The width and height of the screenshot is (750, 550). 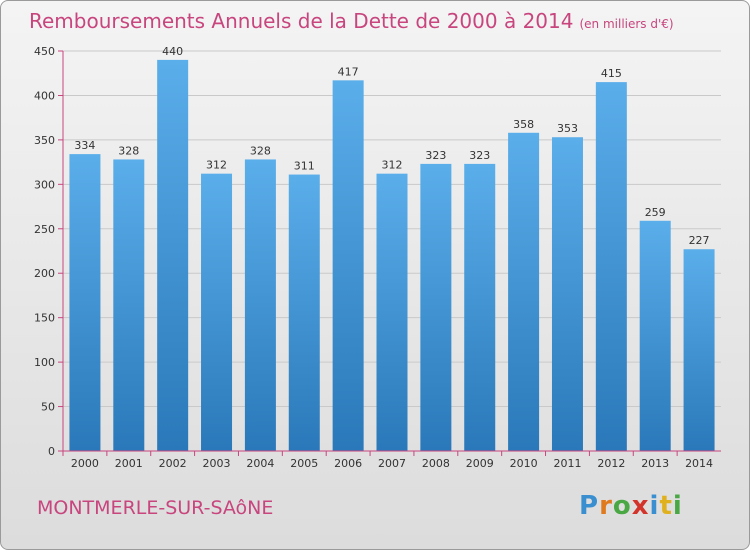 I want to click on x-tick-label: 2014, so click(x=699, y=463).